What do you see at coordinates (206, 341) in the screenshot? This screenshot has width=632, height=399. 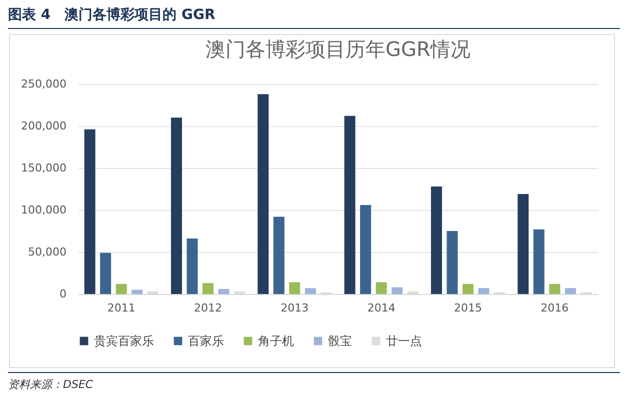 I see `legend-label: 百家乐` at bounding box center [206, 341].